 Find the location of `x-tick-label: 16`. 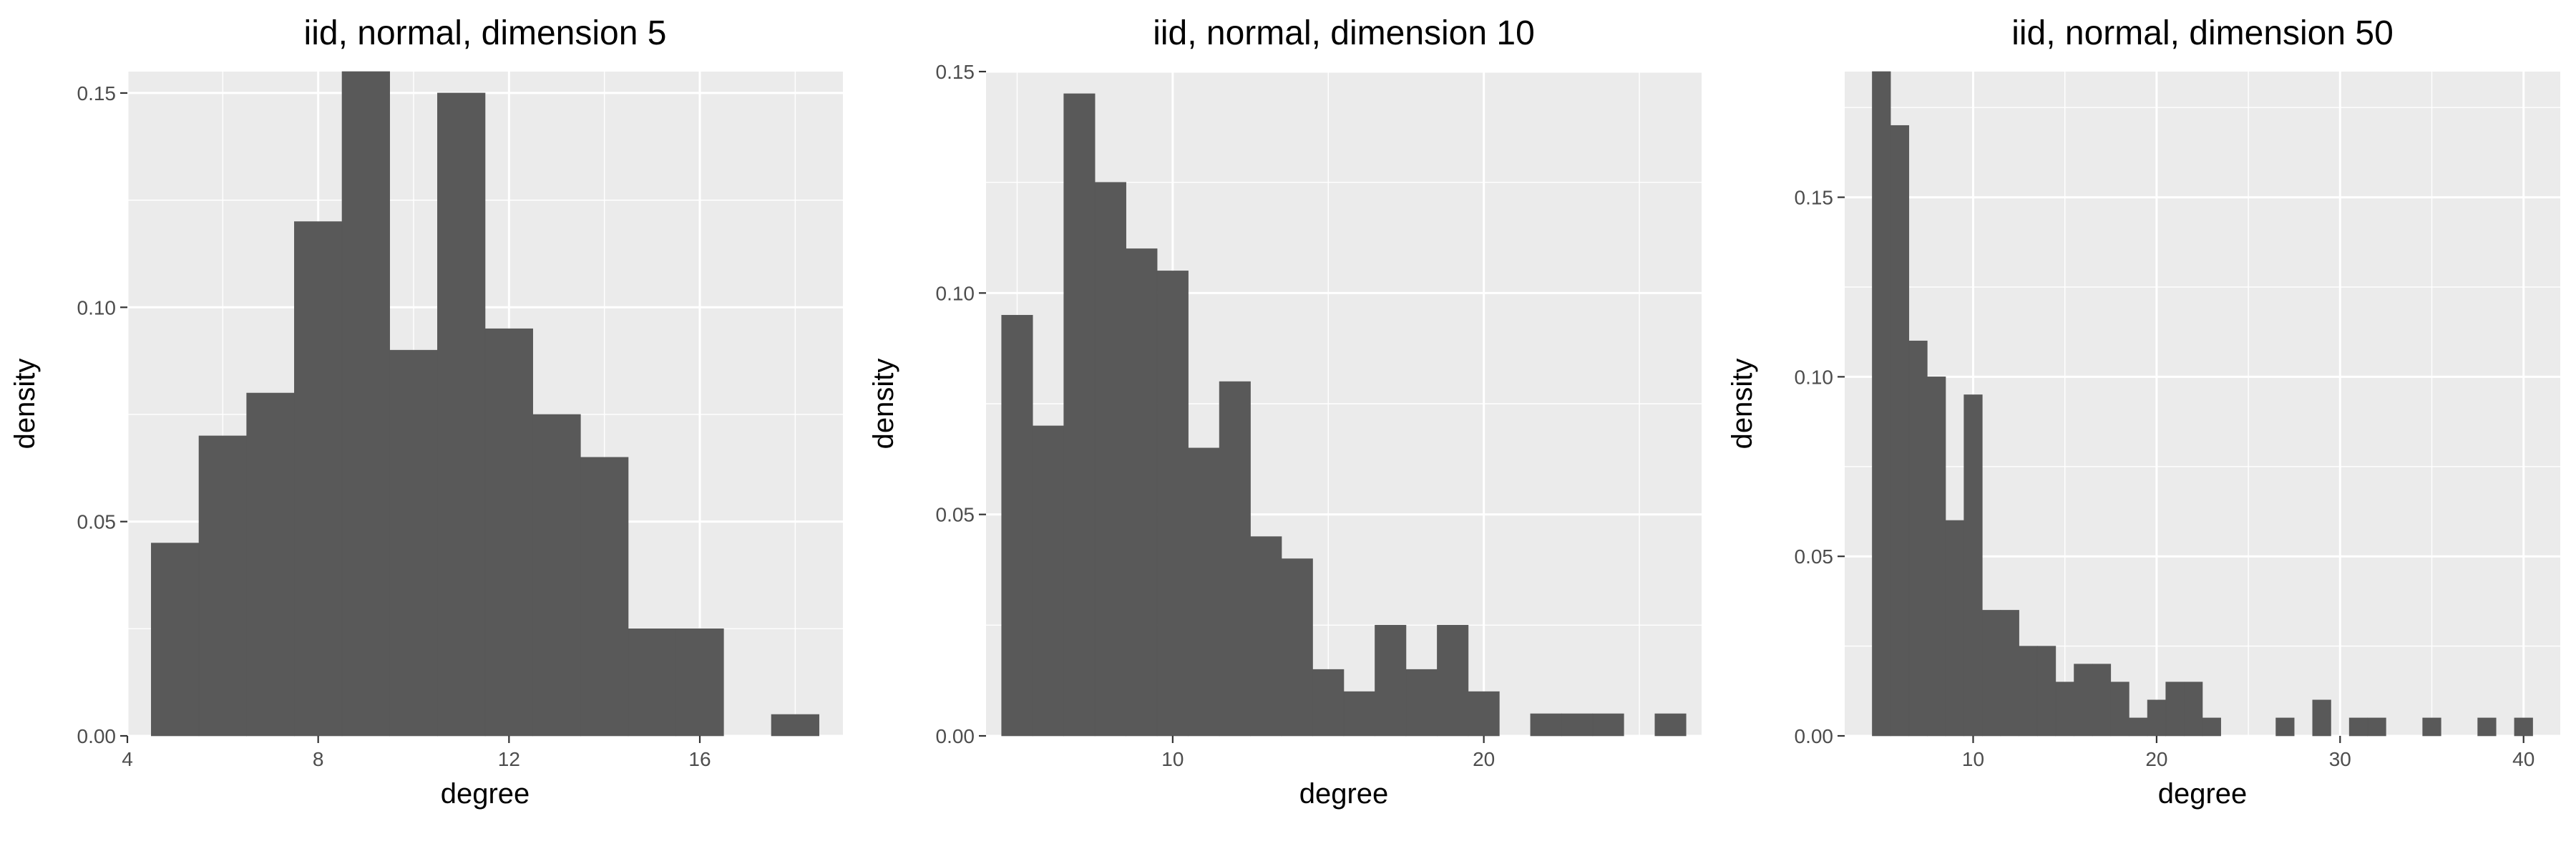

x-tick-label: 16 is located at coordinates (699, 759).